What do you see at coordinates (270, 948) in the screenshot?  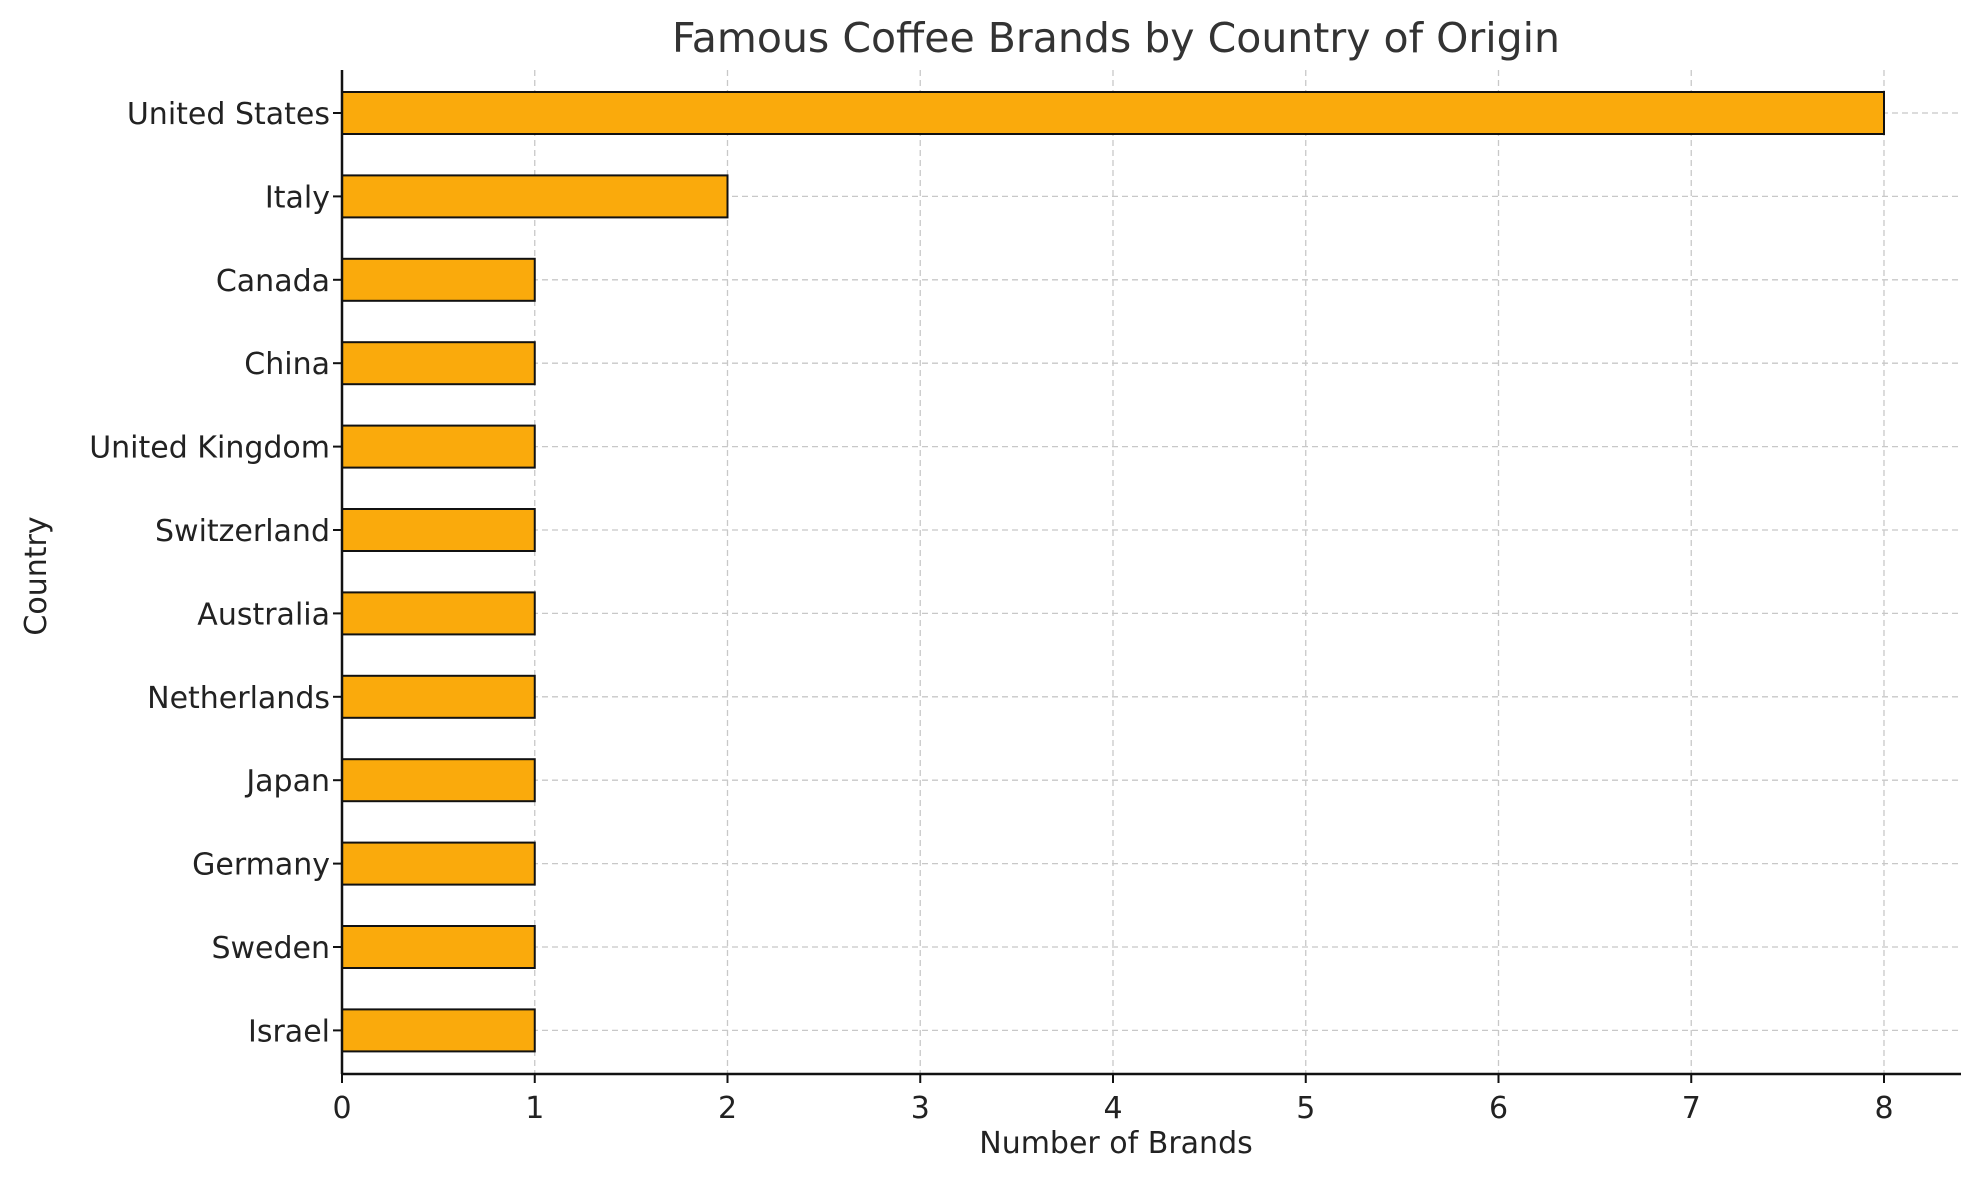 I see `y-tick-label: Sweden` at bounding box center [270, 948].